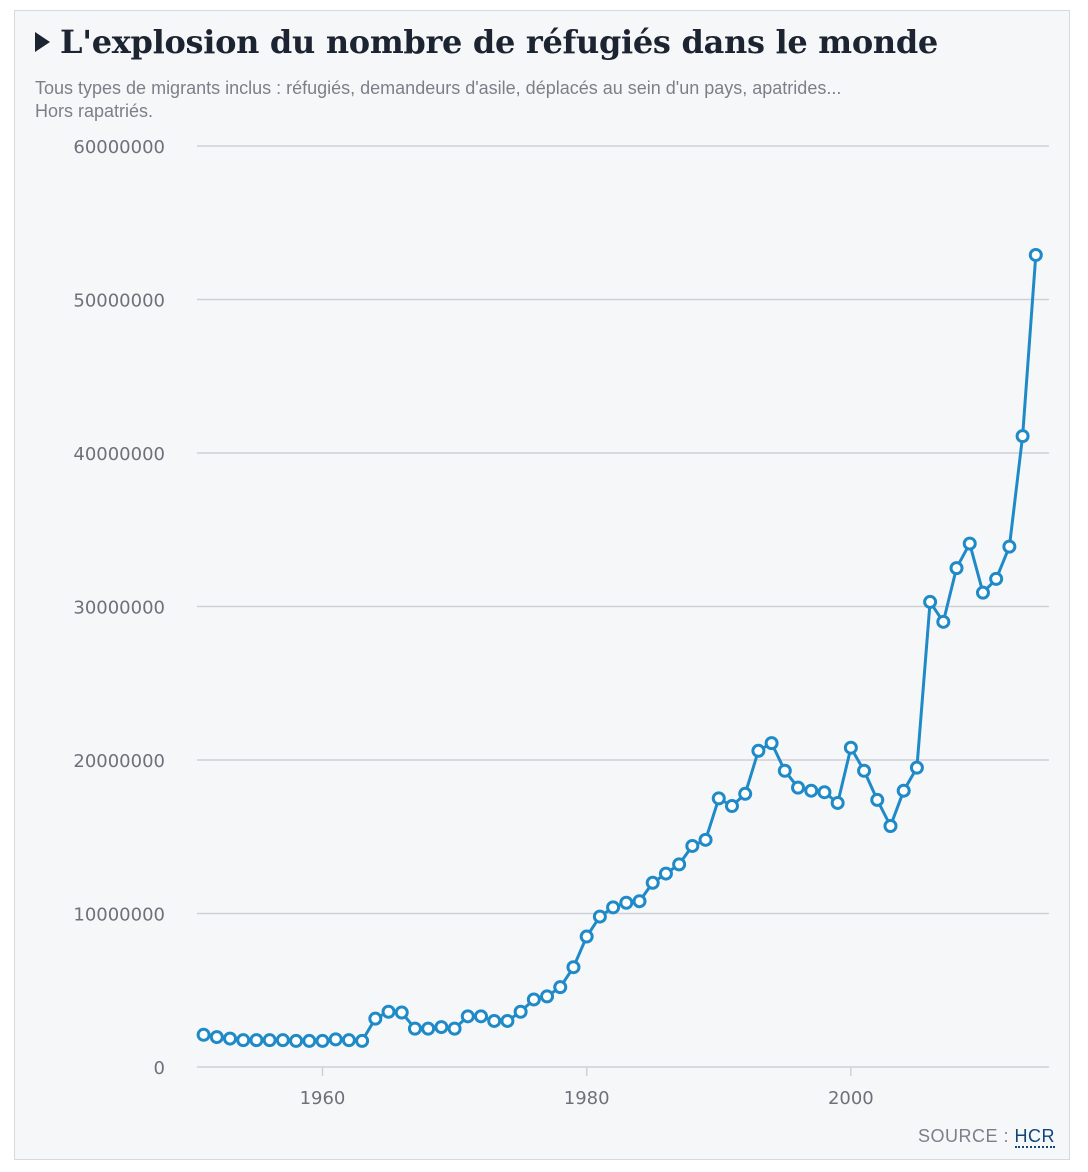 The image size is (1088, 1172). I want to click on triangle-bullet-icon, so click(42, 42).